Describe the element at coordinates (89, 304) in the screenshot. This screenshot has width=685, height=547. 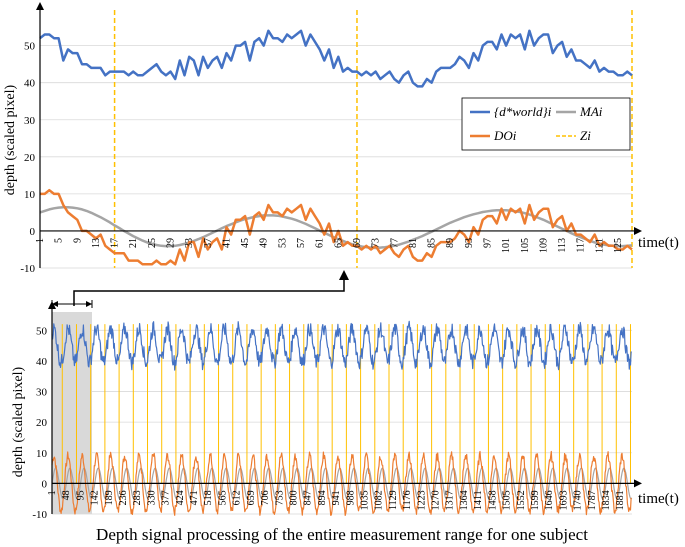
I see `zoom-bracket-right-arrow` at that location.